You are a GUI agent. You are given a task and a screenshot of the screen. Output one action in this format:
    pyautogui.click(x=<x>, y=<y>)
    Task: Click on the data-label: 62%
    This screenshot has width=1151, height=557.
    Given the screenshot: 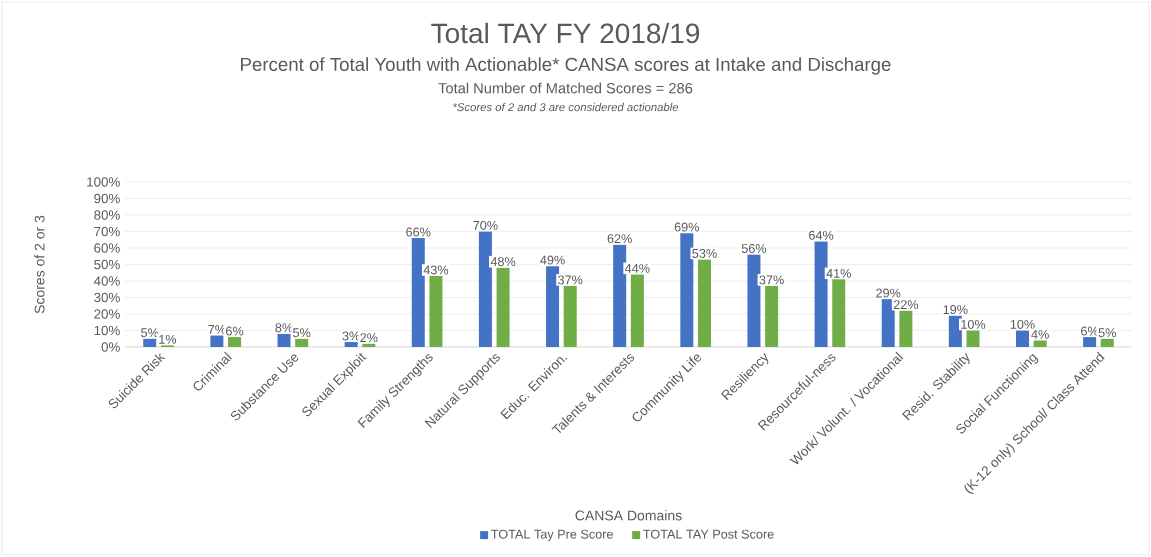 What is the action you would take?
    pyautogui.click(x=619, y=239)
    